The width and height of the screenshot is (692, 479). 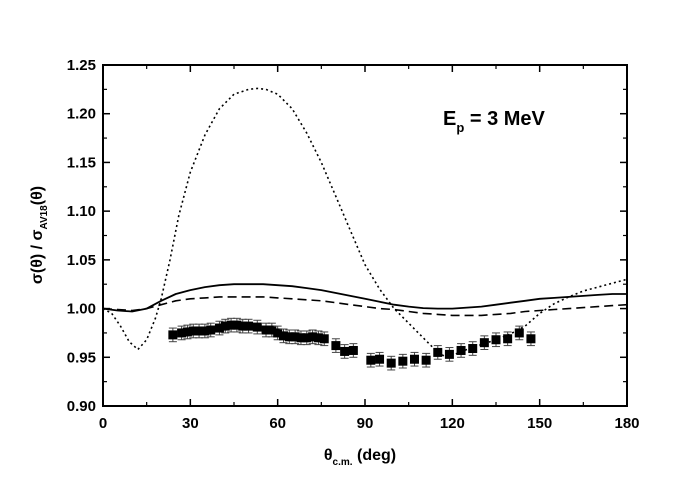 What do you see at coordinates (277, 423) in the screenshot?
I see `x-tick-label: 60` at bounding box center [277, 423].